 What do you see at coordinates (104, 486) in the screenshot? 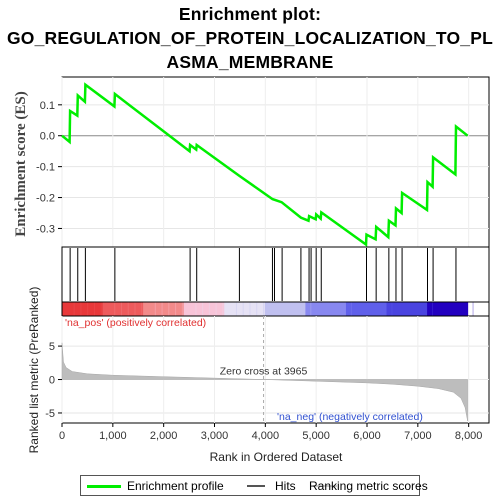
I see `legend-swatch-enrichment` at bounding box center [104, 486].